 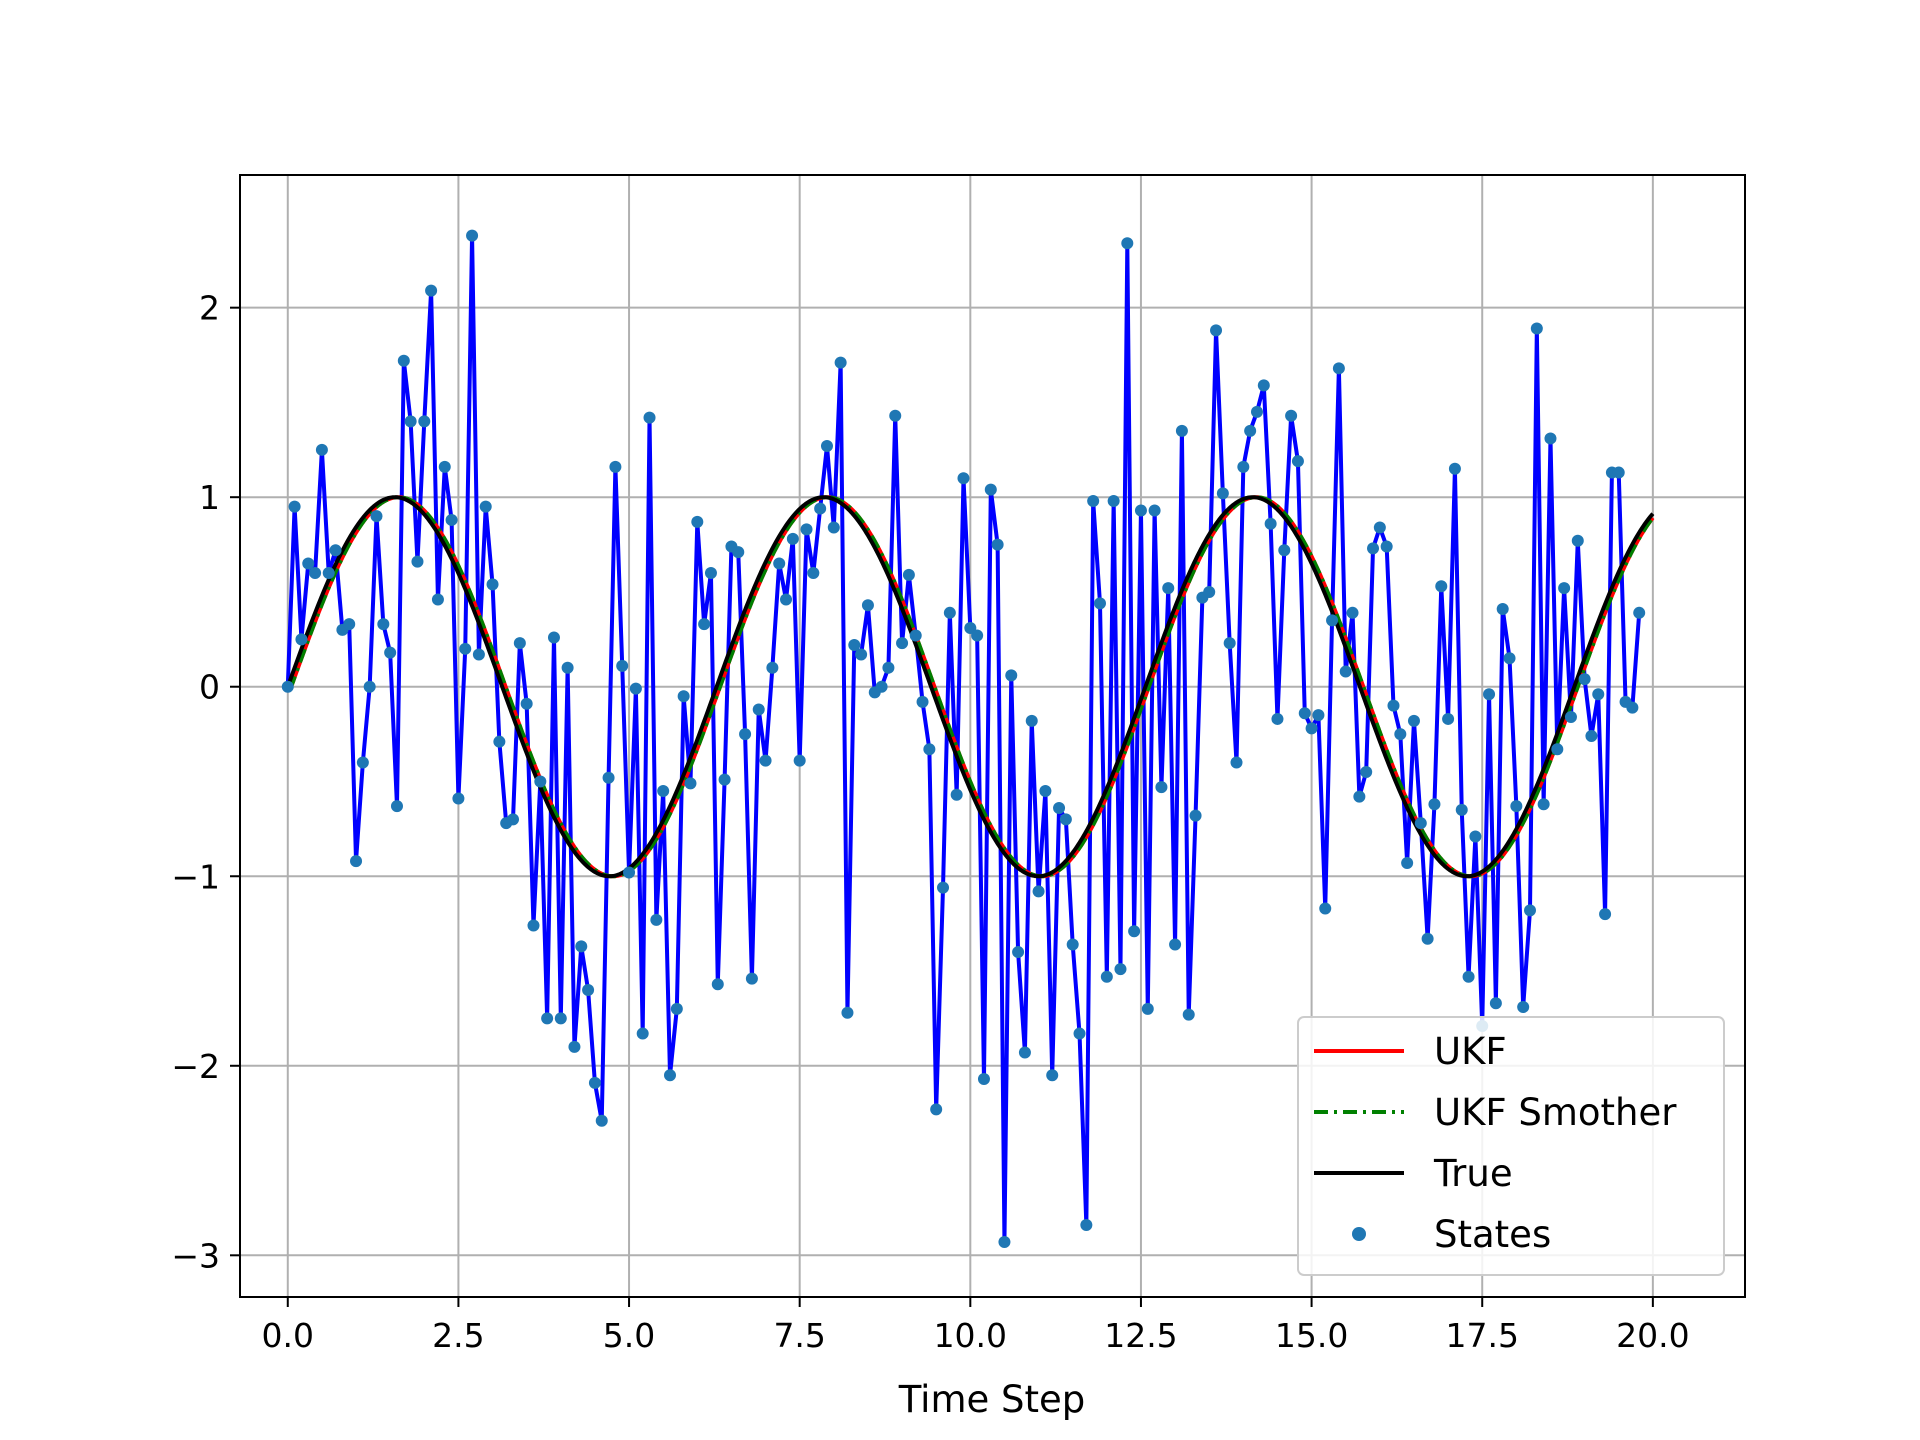 I want to click on legend-label-ukf: UKF, so click(x=1470, y=1051).